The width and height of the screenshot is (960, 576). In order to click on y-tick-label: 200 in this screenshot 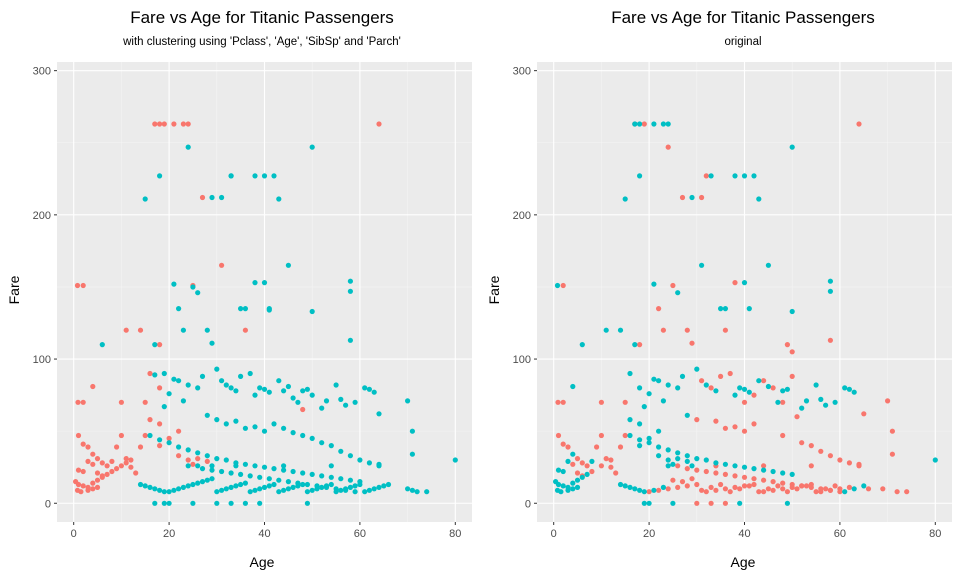, I will do `click(42, 216)`.